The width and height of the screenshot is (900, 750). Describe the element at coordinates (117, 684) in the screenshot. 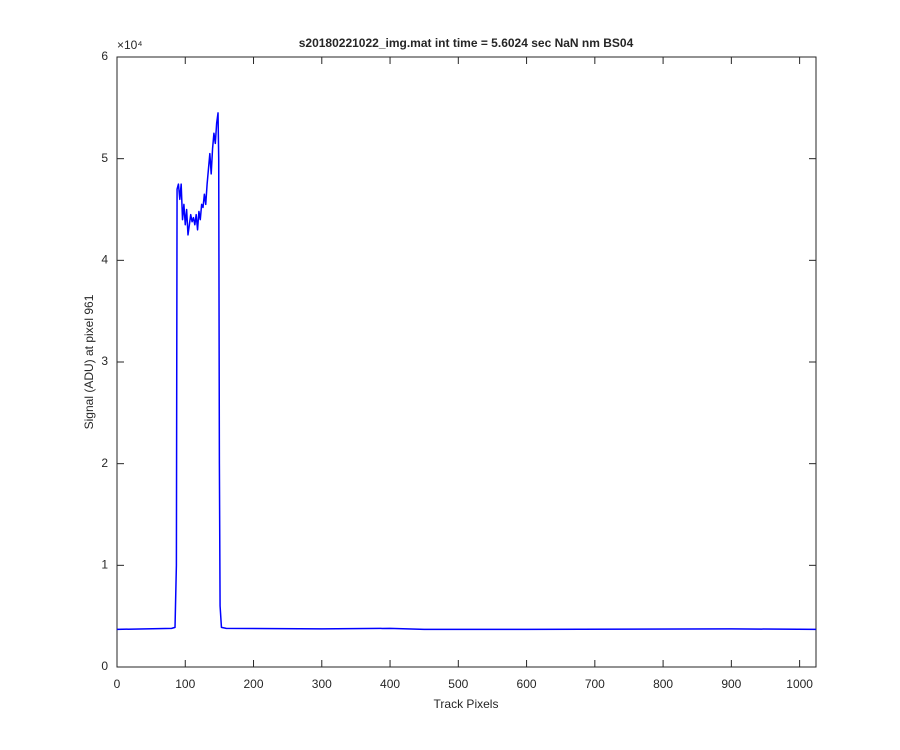

I see `x-tick-label: 0` at that location.